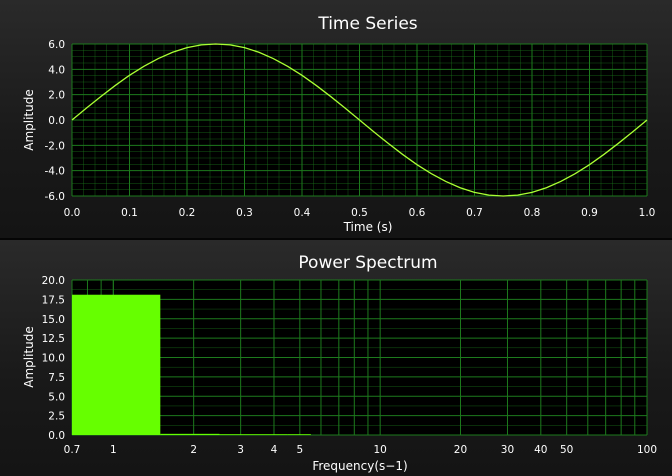 The image size is (672, 476). I want to click on x-tick-label: 20, so click(460, 450).